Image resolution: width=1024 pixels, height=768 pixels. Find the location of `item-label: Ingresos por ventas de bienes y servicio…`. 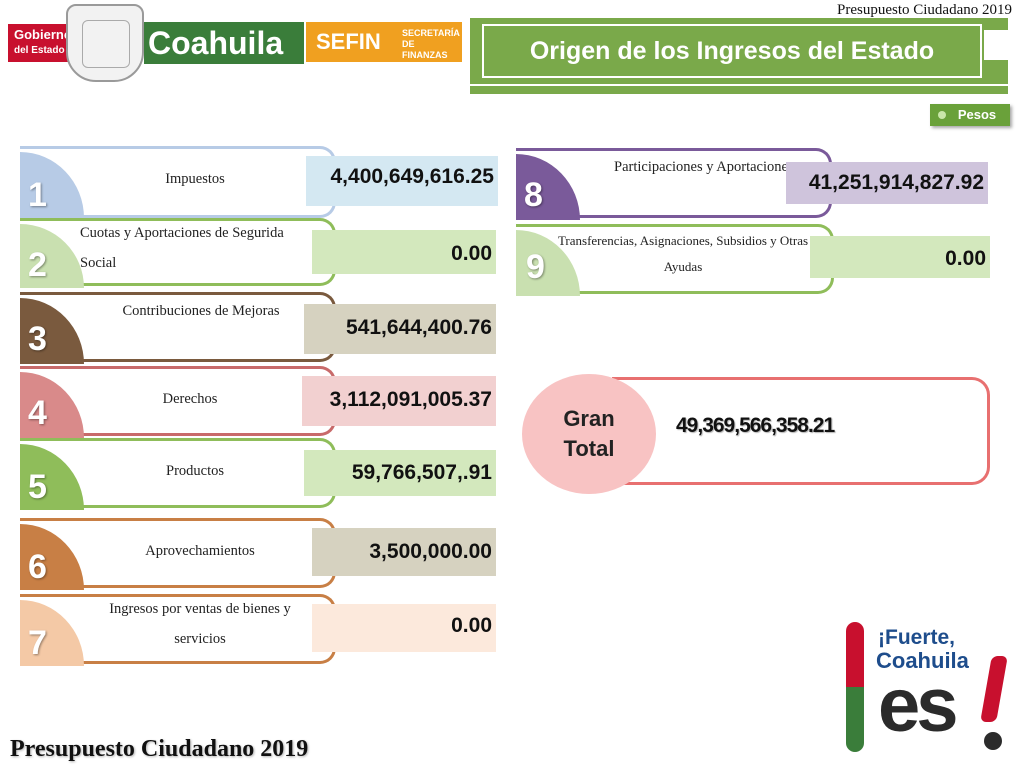

item-label: Ingresos por ventas de bienes y servicio… is located at coordinates (200, 624).